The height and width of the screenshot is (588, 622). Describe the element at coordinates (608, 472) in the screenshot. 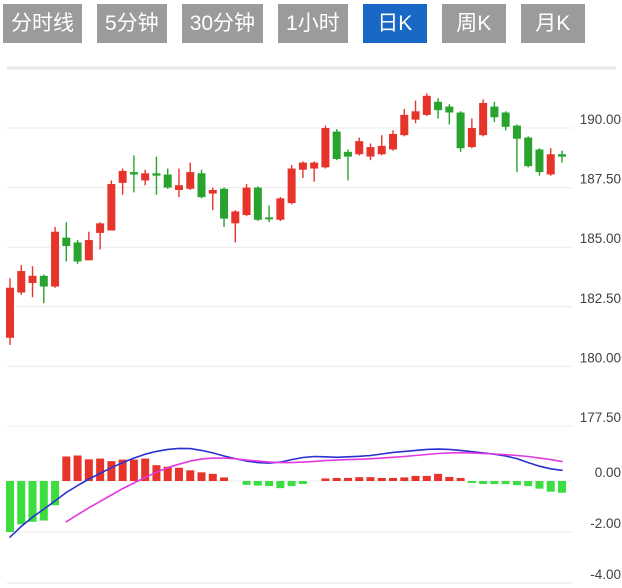

I see `macd-axis-label: 0.00` at that location.